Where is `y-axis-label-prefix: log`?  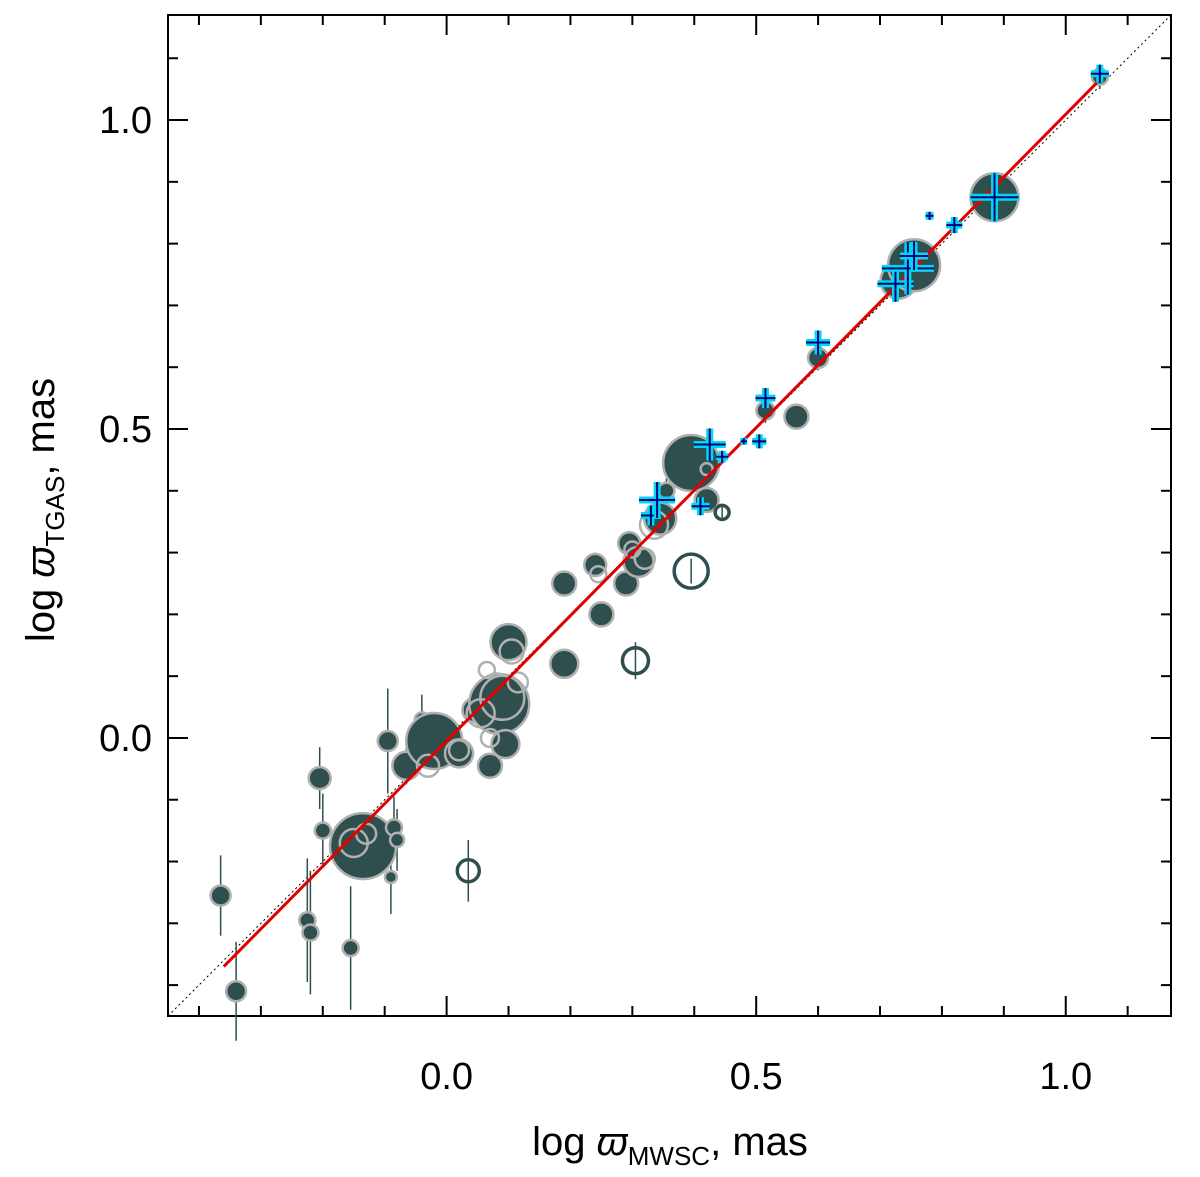
y-axis-label-prefix: log is located at coordinates (41, 610).